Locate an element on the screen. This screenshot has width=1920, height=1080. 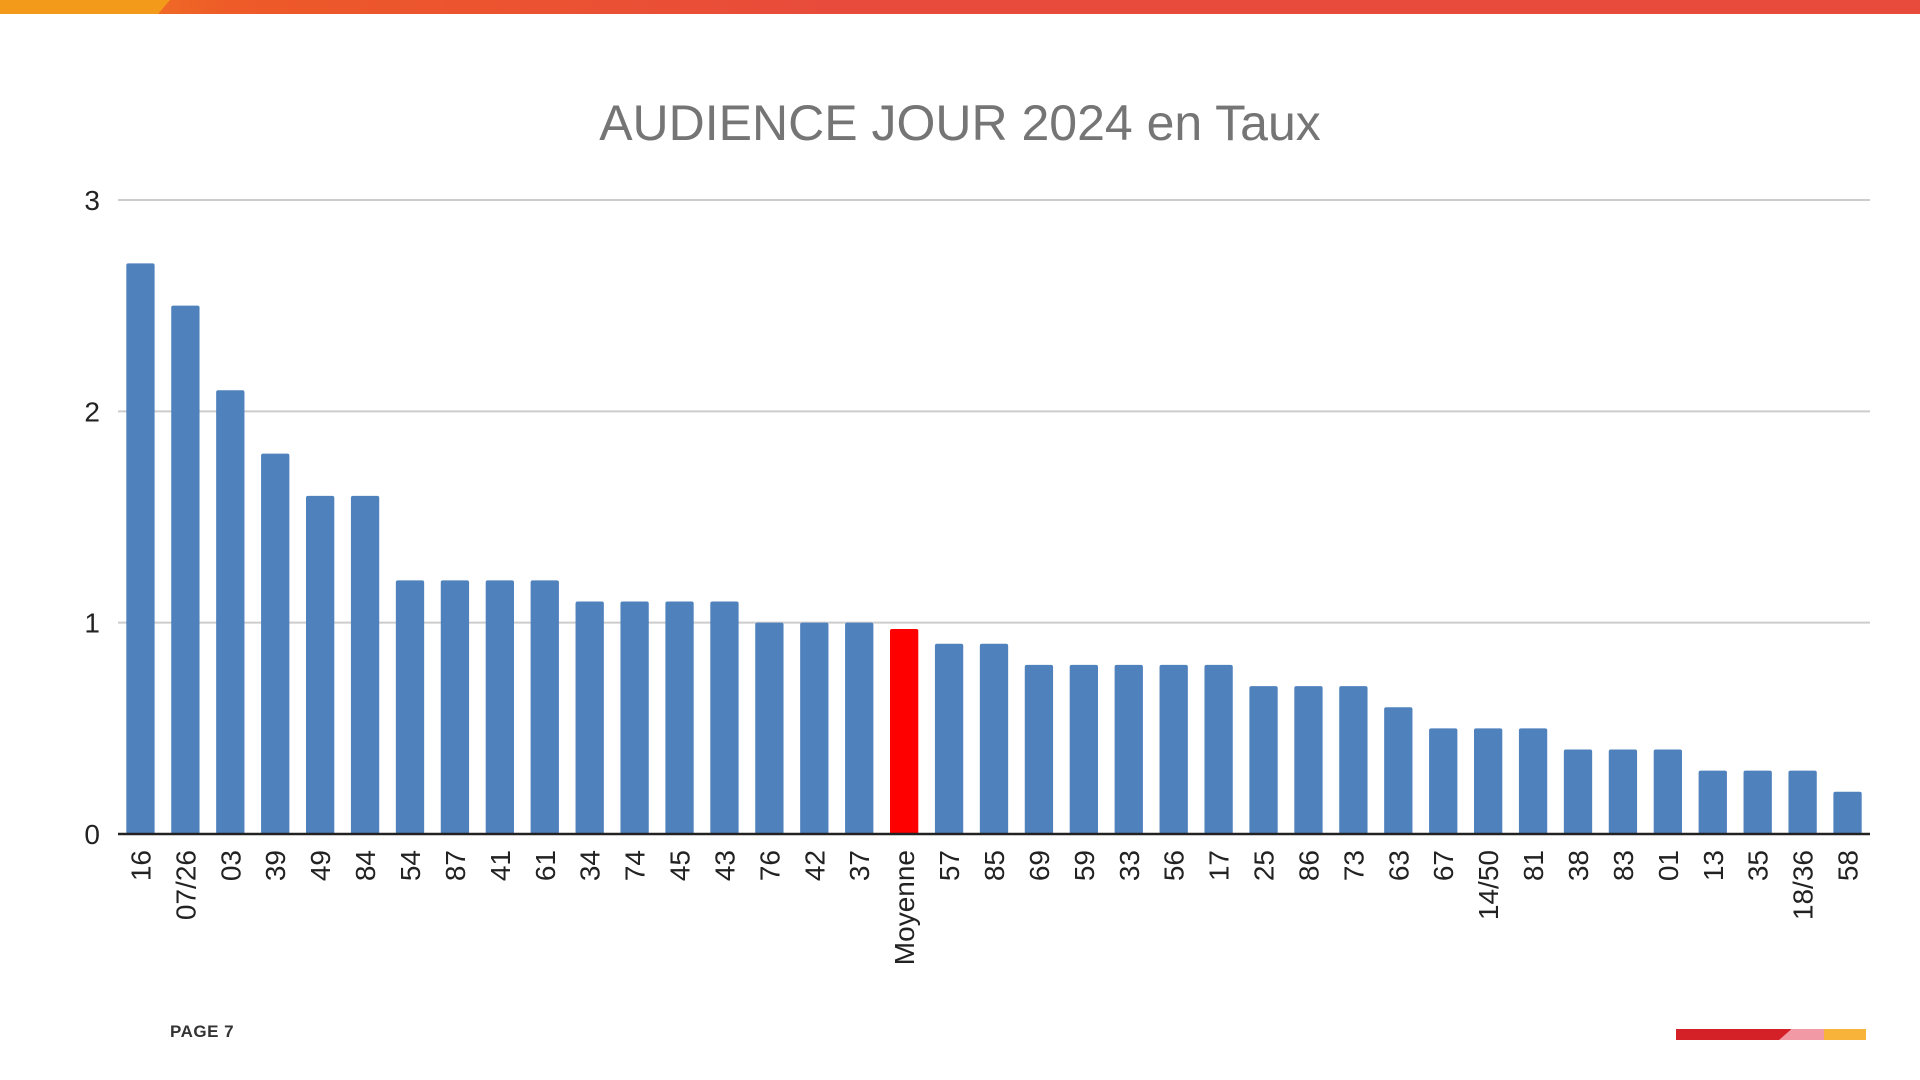
y-tick-label: 2 is located at coordinates (92, 411).